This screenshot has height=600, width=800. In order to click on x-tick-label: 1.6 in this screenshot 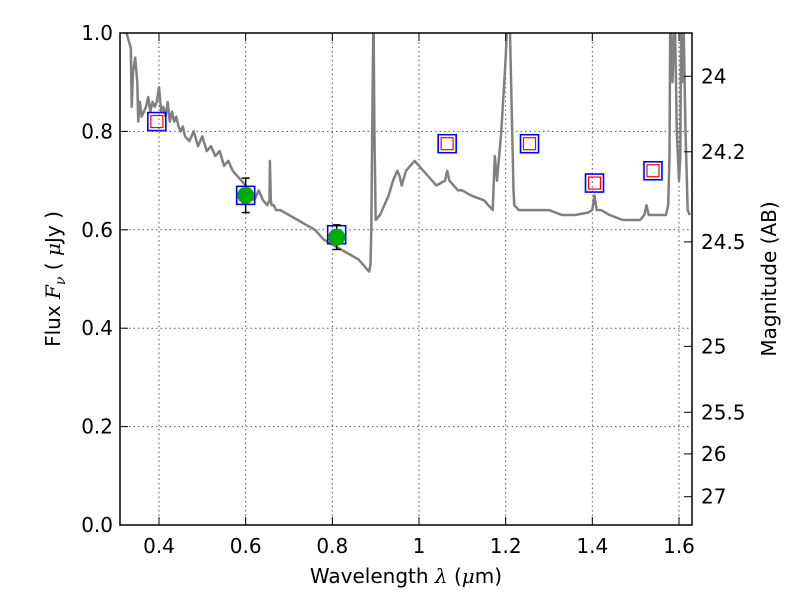, I will do `click(679, 546)`.